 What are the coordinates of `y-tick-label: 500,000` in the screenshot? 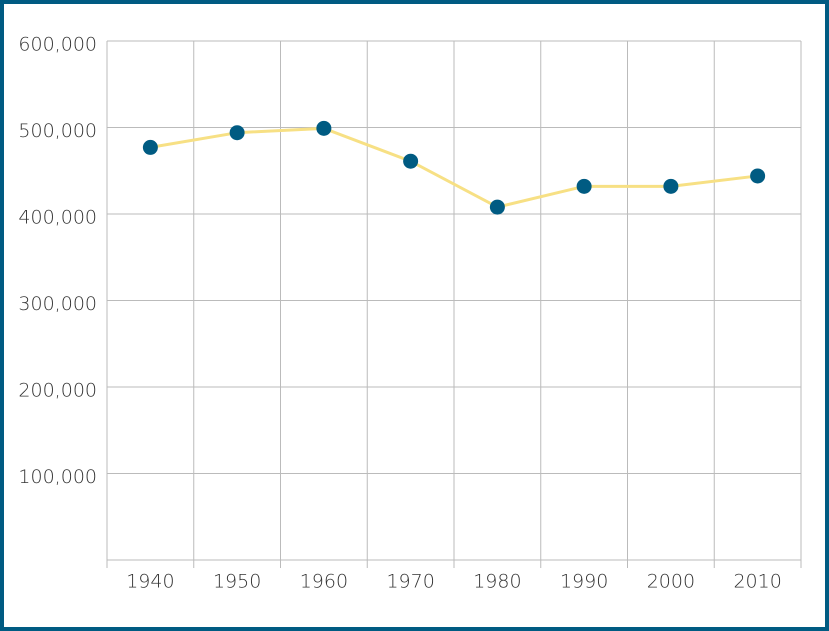 It's located at (57, 131).